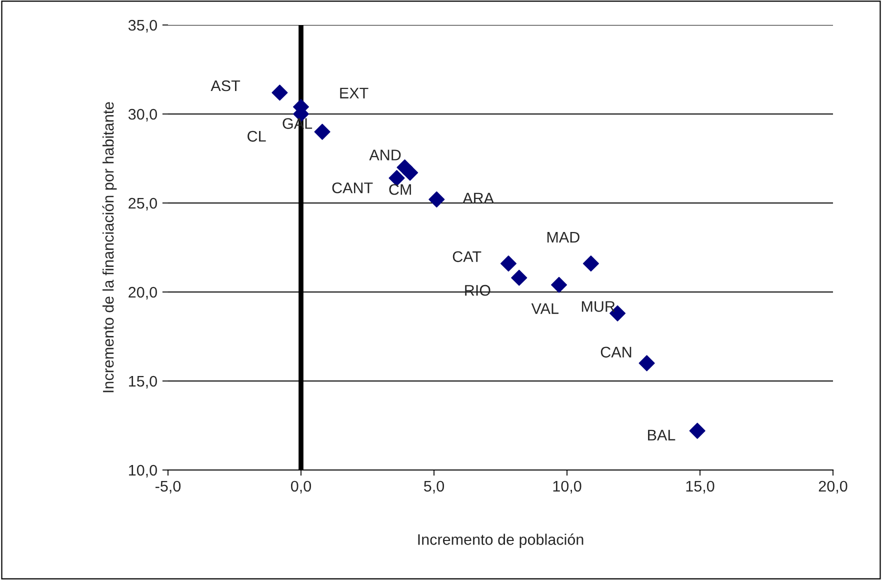 The image size is (882, 580). What do you see at coordinates (168, 487) in the screenshot?
I see `x-tick-label: -5,0` at bounding box center [168, 487].